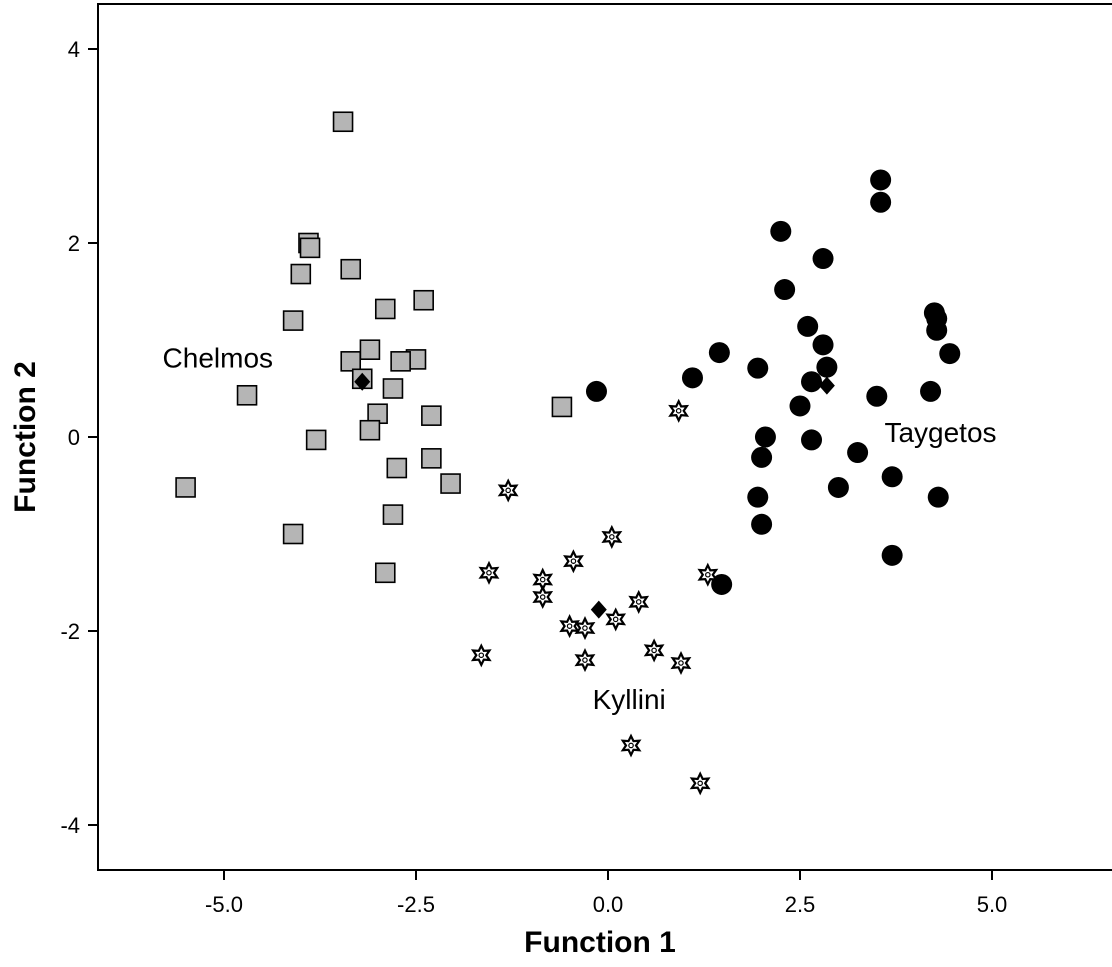 This screenshot has width=1112, height=967. Describe the element at coordinates (70, 631) in the screenshot. I see `y-tick-label: -2` at that location.